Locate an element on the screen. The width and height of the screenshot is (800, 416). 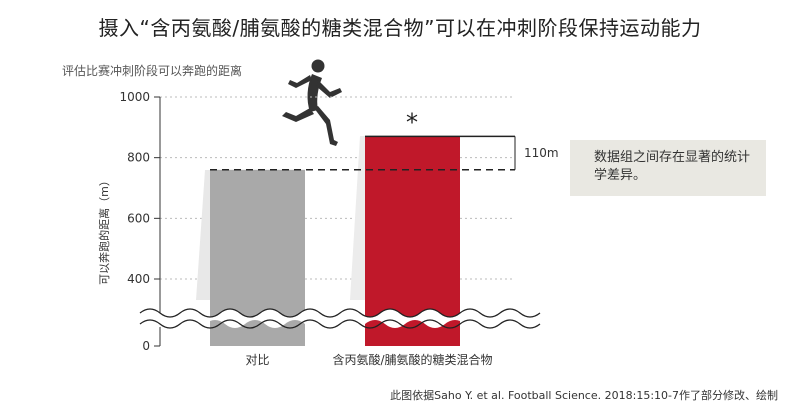
break-wave-bottom is located at coordinates (340, 324).